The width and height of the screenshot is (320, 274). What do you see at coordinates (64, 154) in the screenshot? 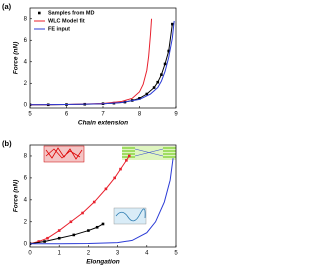
I see `inset-red-network` at bounding box center [64, 154].